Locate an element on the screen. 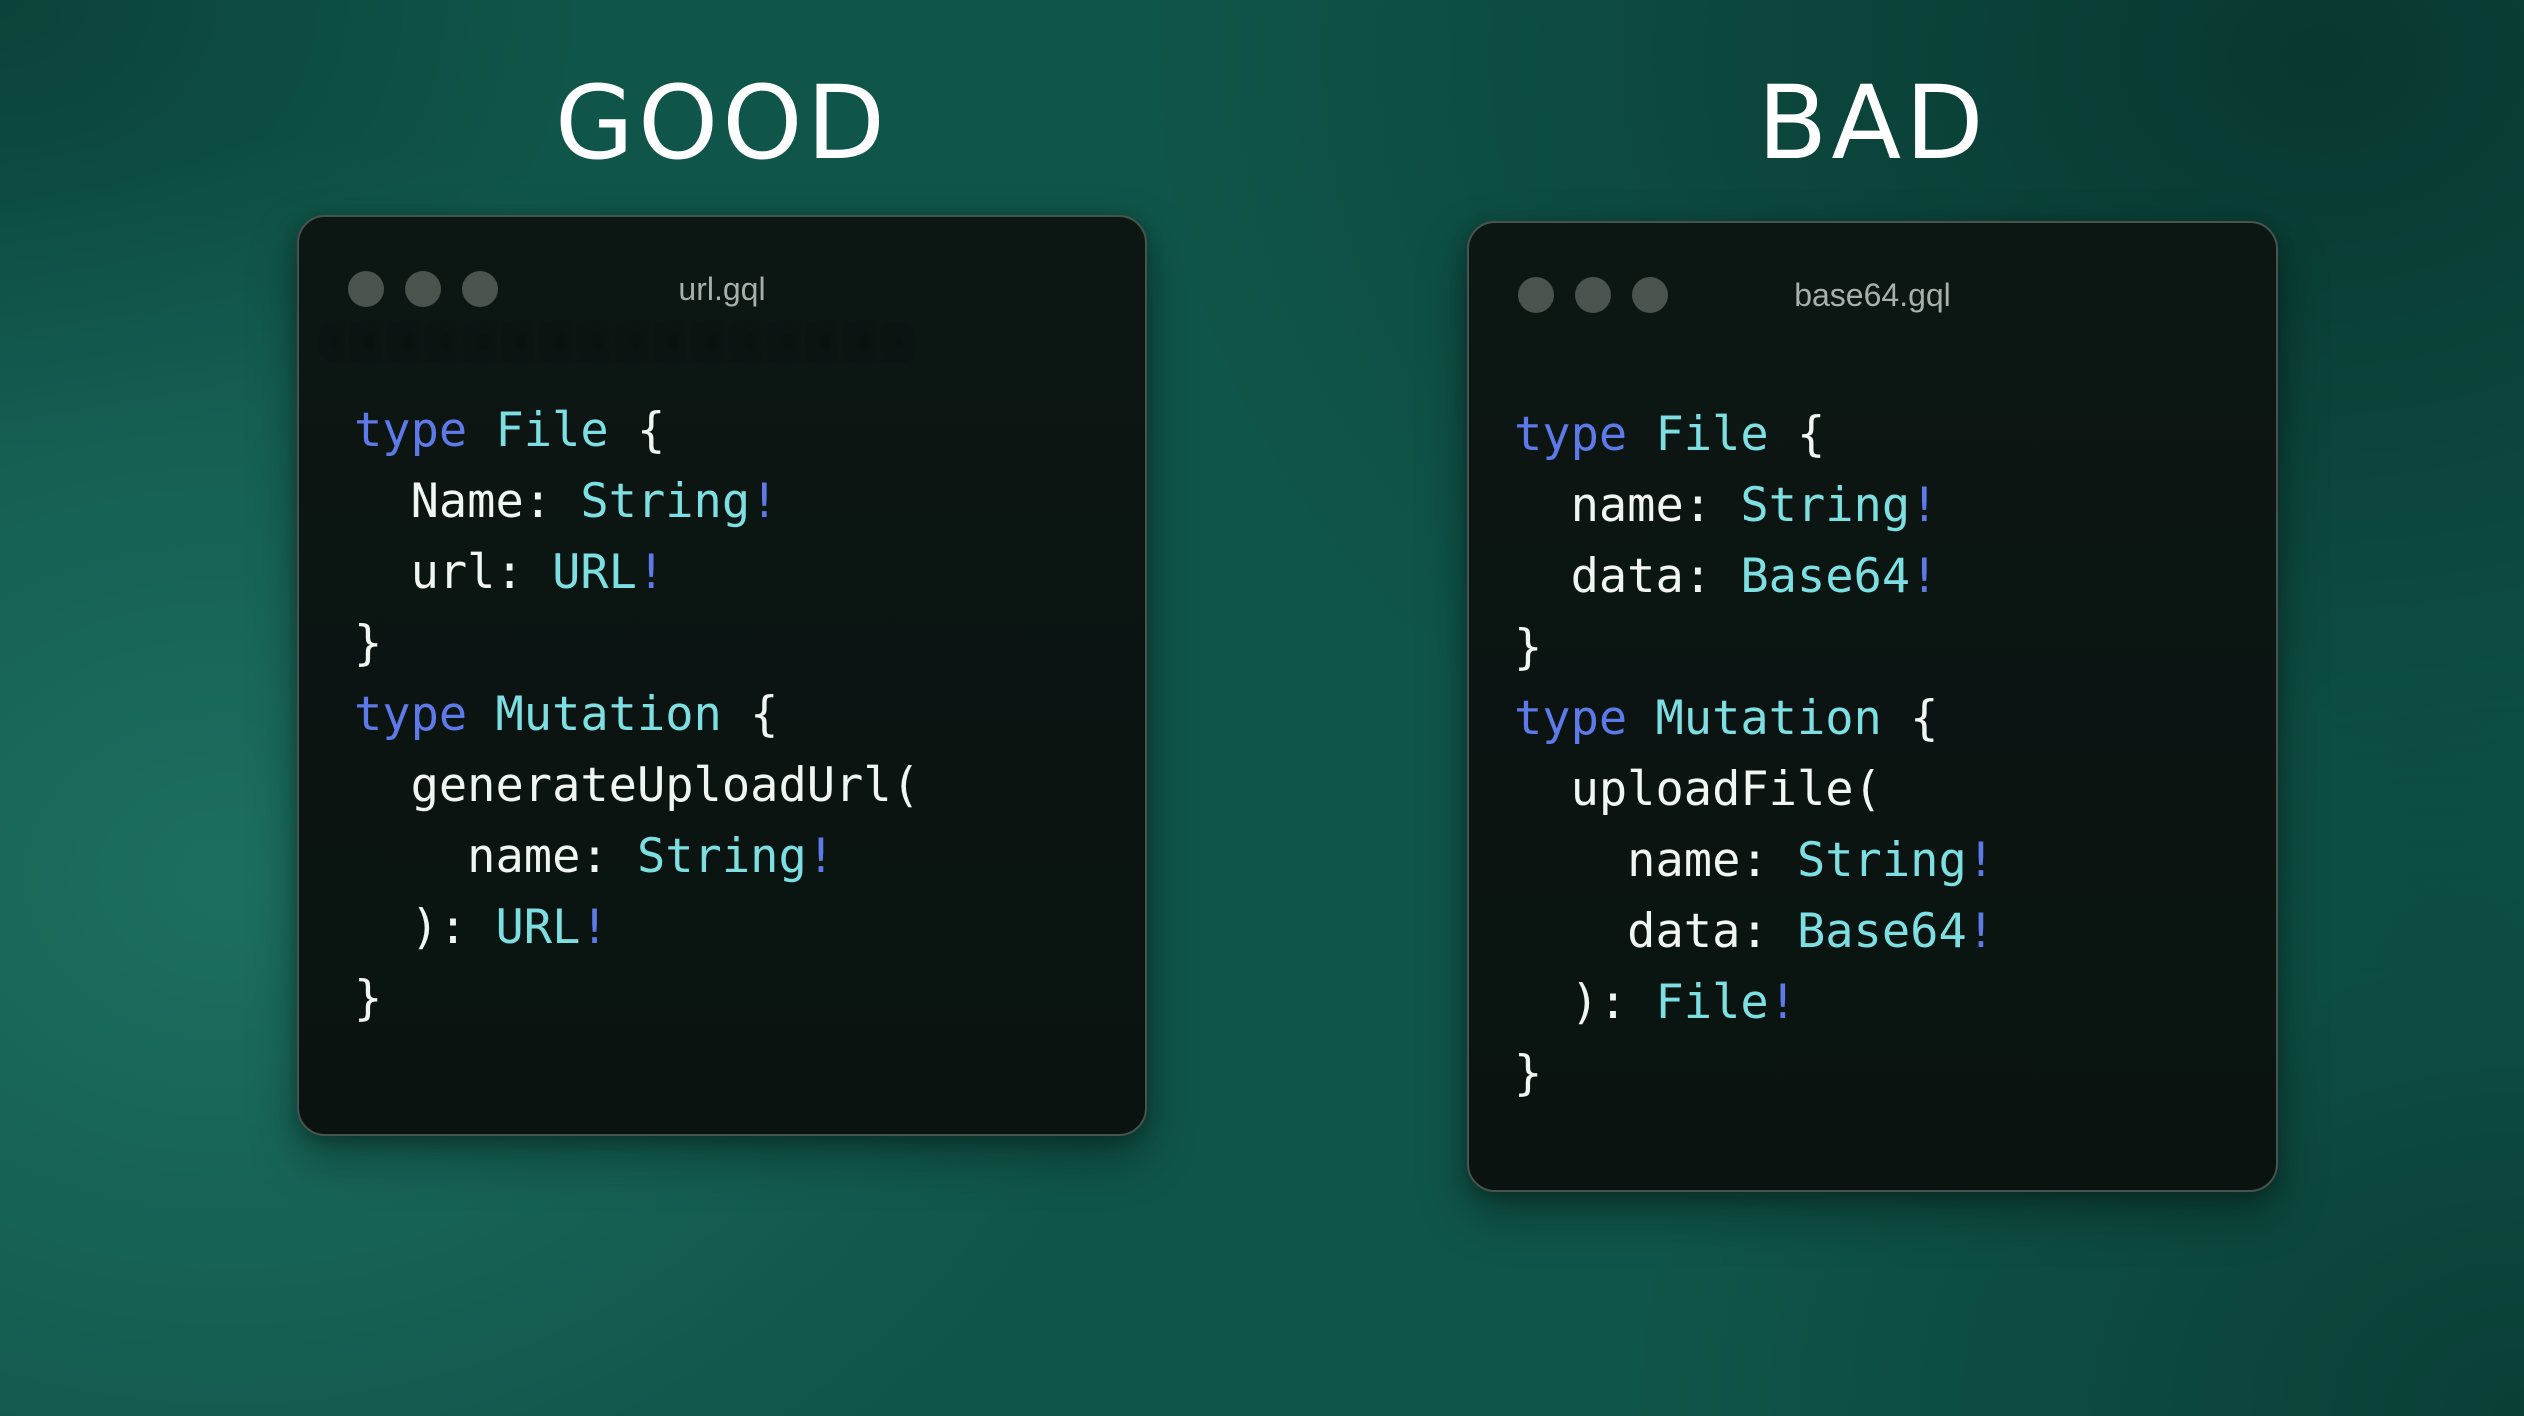  code-token: uploadFile( is located at coordinates (1698, 789).